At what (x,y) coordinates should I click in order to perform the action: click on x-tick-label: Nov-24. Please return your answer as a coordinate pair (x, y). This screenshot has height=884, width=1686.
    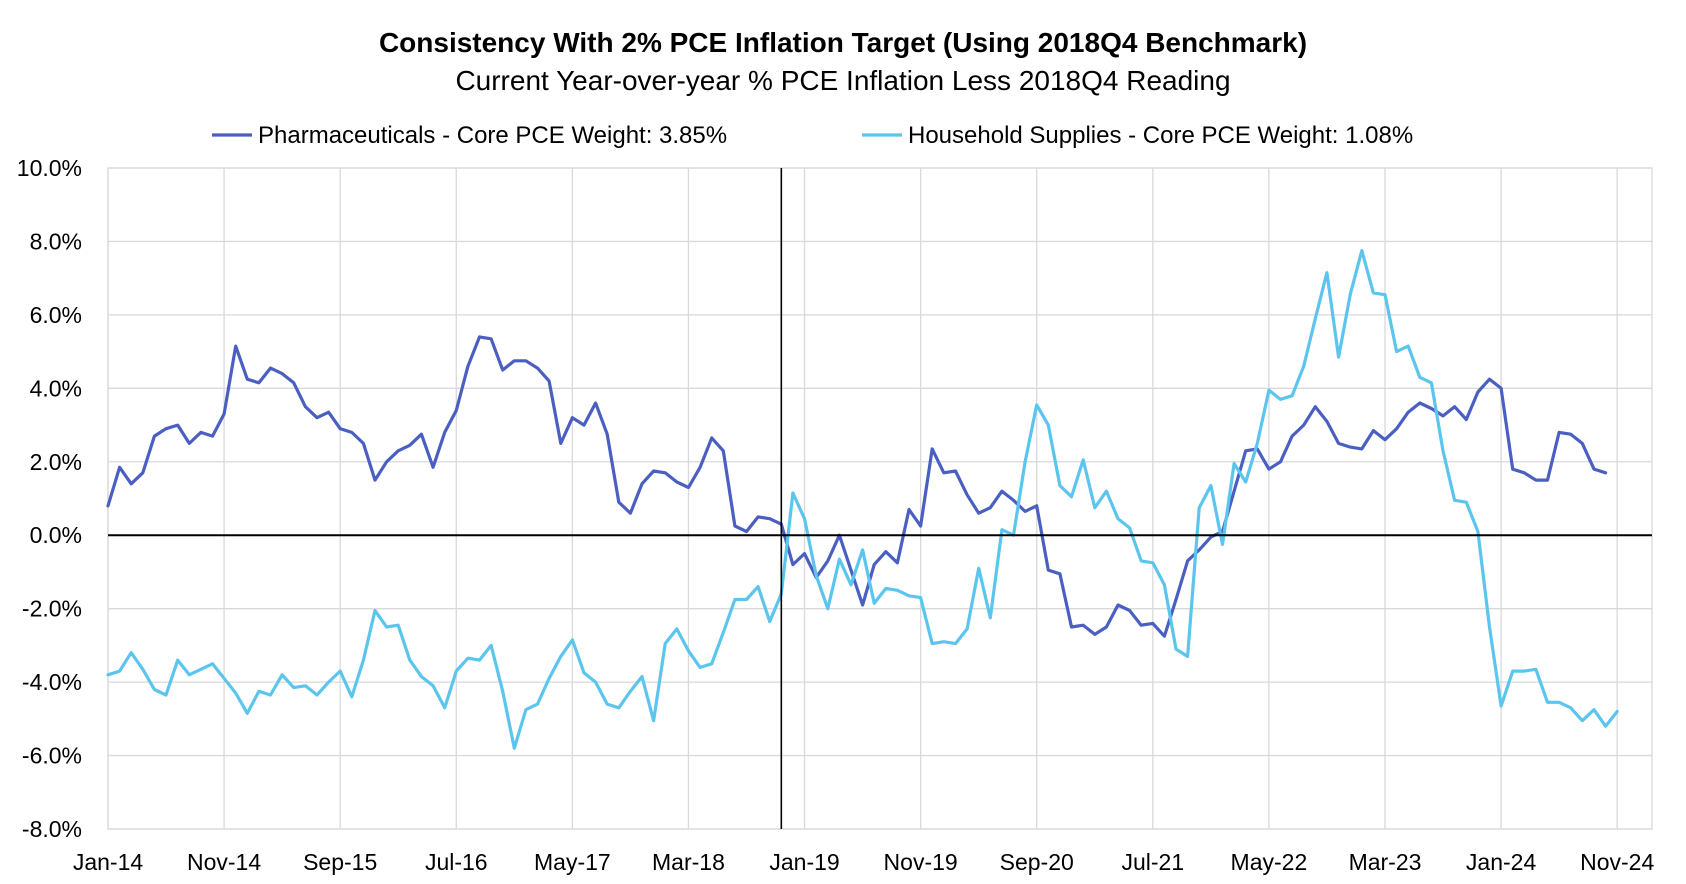
    Looking at the image, I should click on (1617, 862).